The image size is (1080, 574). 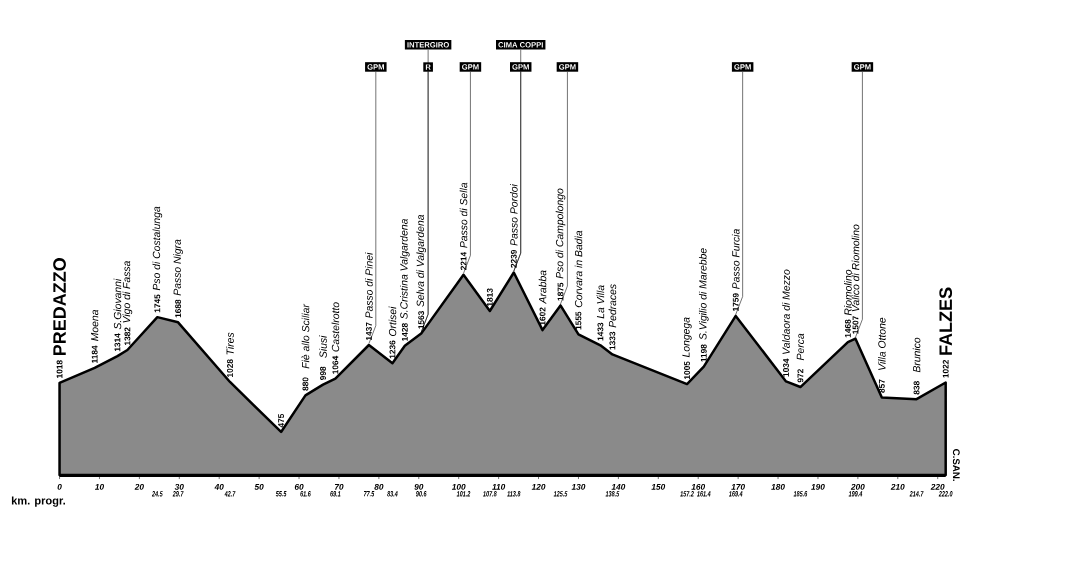 I want to click on data-label: 1433, so click(x=600, y=331).